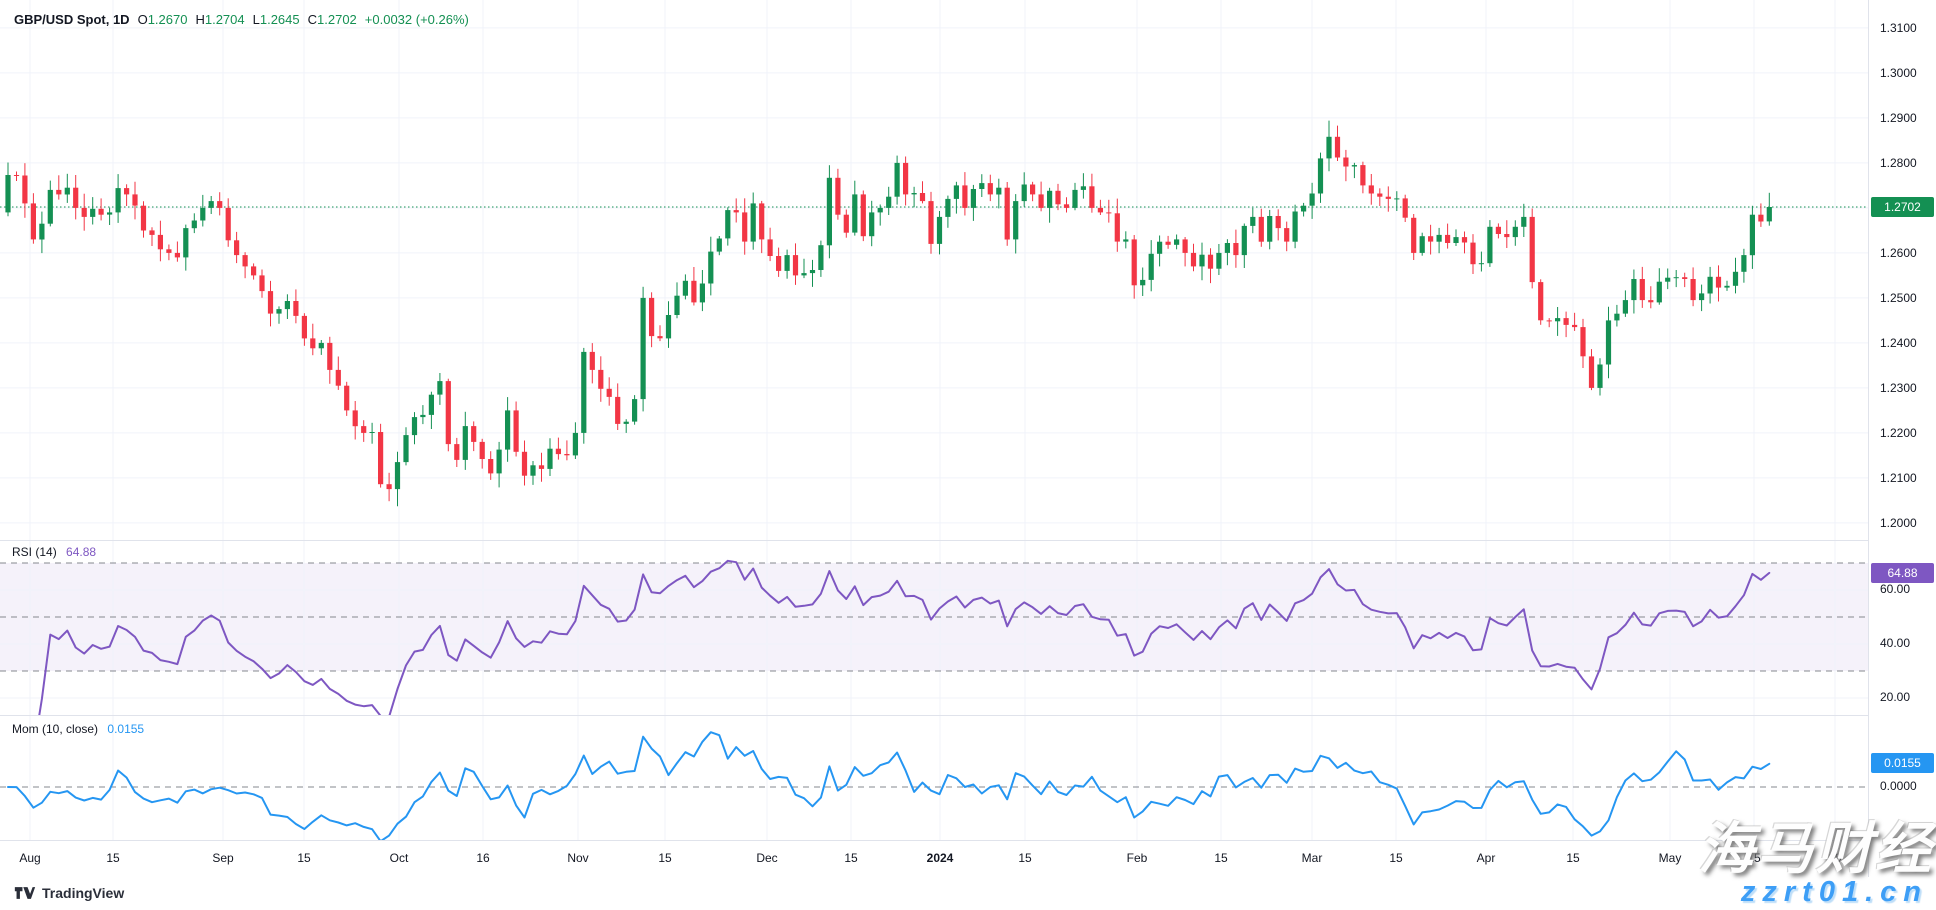 The width and height of the screenshot is (1936, 910). Describe the element at coordinates (70, 729) in the screenshot. I see `momentum-params: (10, close)` at that location.